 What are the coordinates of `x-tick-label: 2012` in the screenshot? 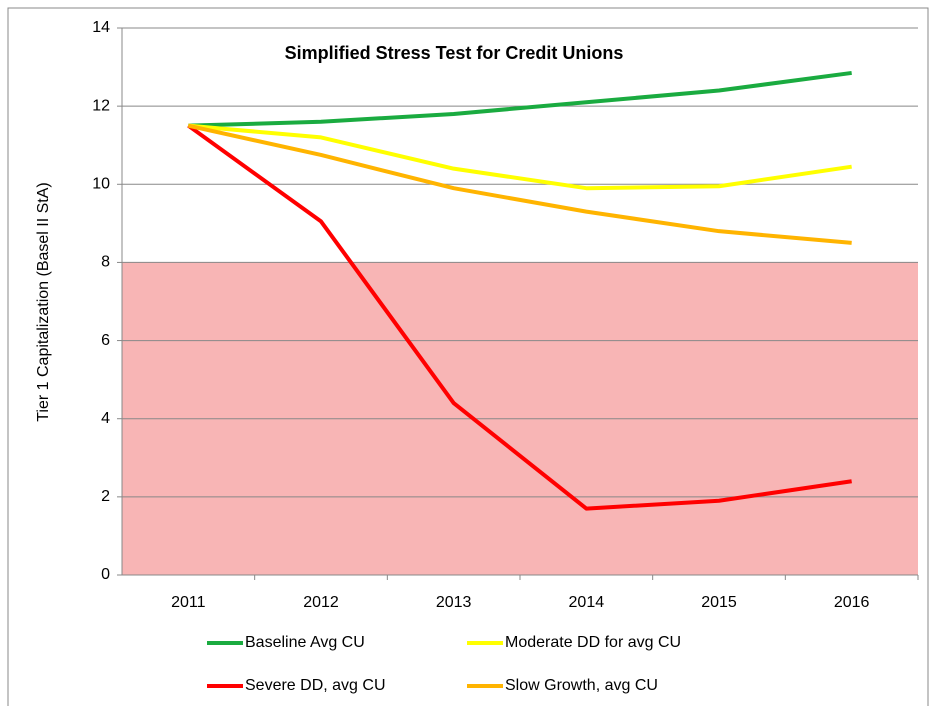 It's located at (321, 602).